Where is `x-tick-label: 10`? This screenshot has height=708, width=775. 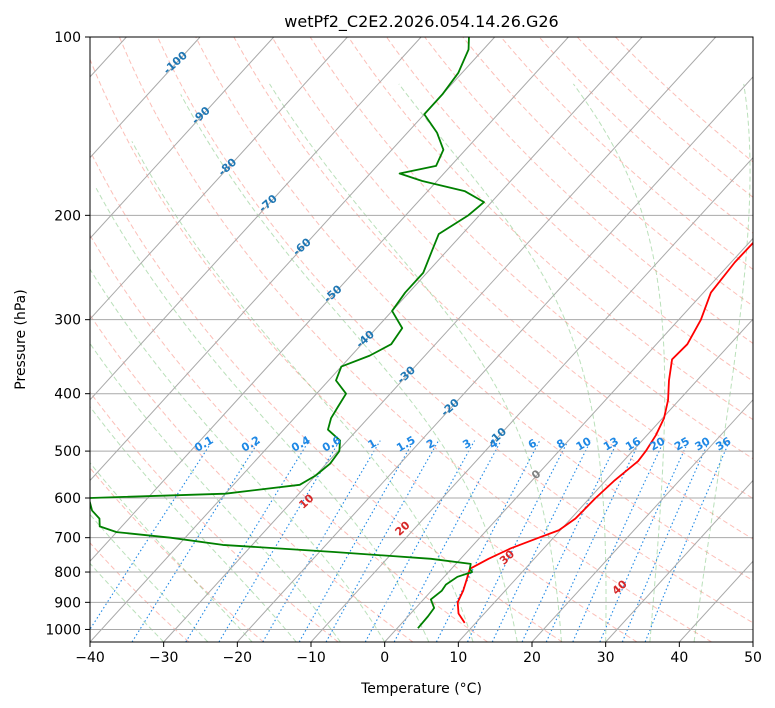 x-tick-label: 10 is located at coordinates (458, 658).